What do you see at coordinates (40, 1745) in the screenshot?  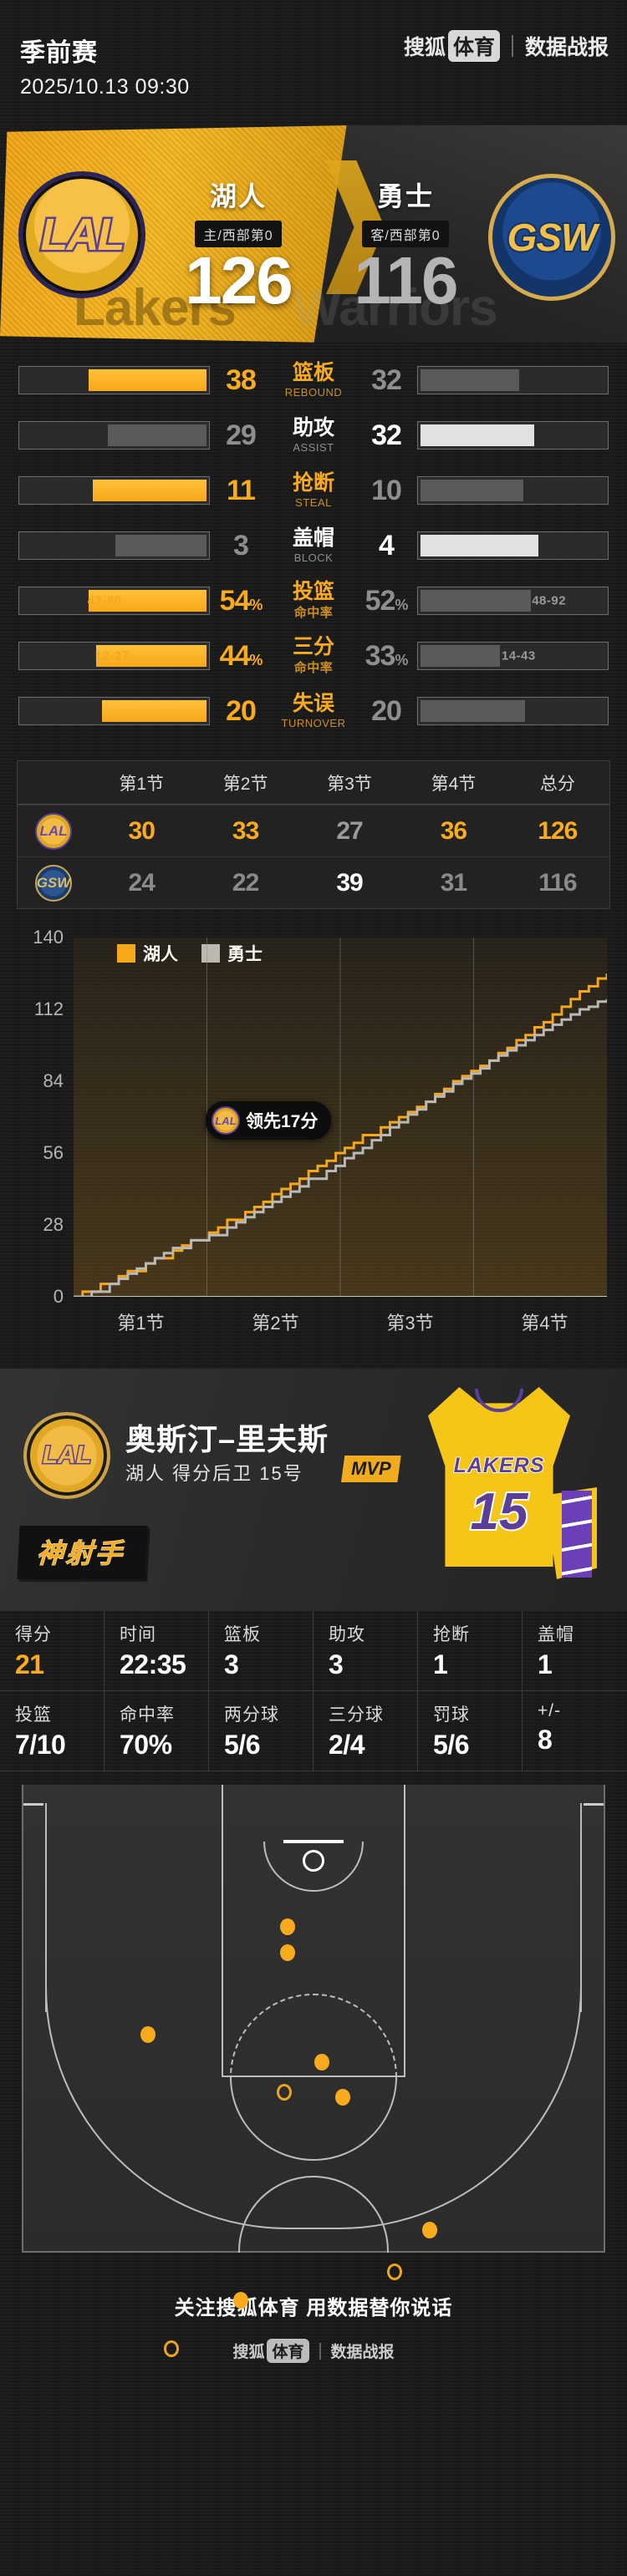 I see `player-stat-value: 7/10` at bounding box center [40, 1745].